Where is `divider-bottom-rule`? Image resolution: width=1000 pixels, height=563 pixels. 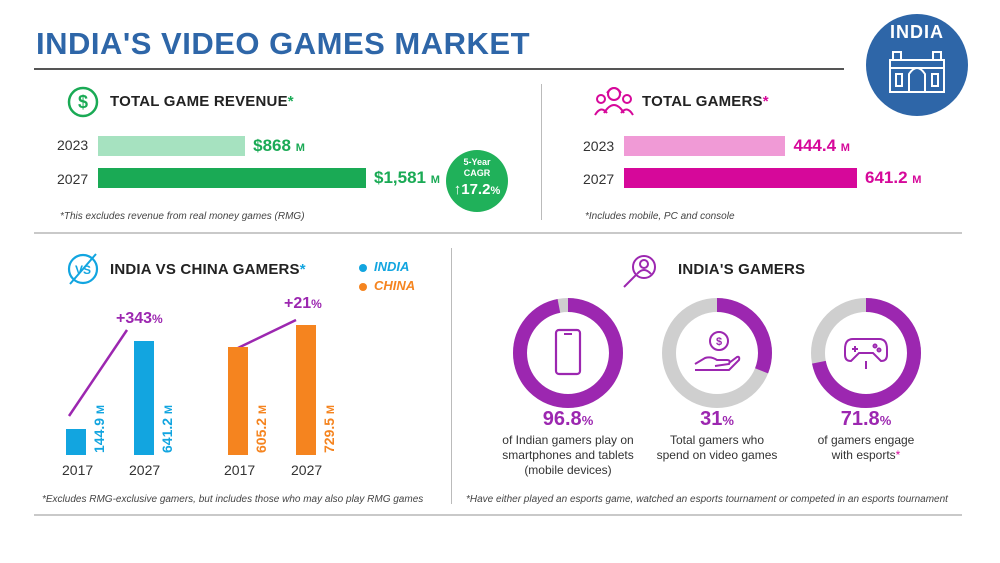 divider-bottom-rule is located at coordinates (498, 515).